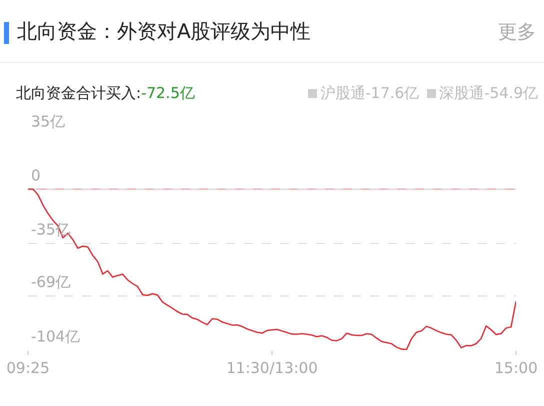 This screenshot has width=544, height=406. Describe the element at coordinates (36, 175) in the screenshot. I see `y-tick-label: 0` at that location.